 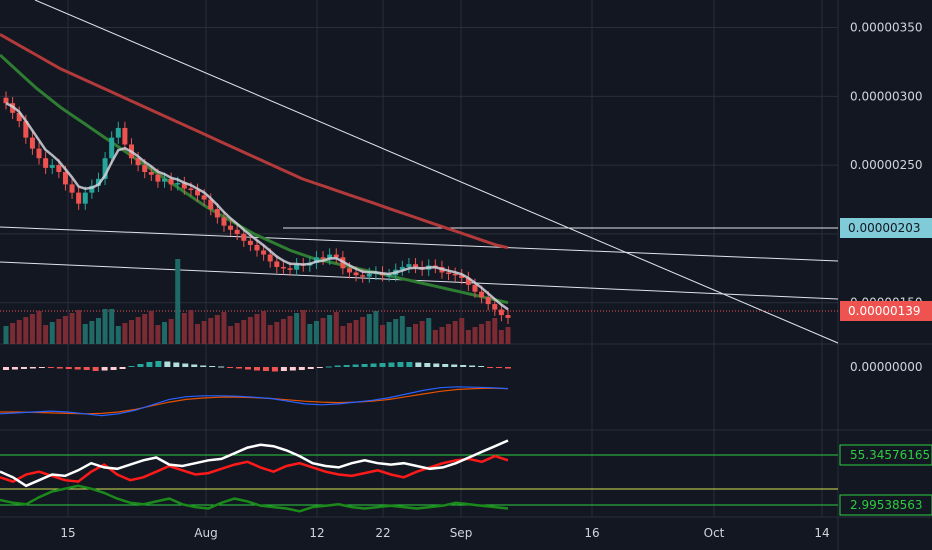 I want to click on time-tick-label: Aug, so click(x=205, y=533).